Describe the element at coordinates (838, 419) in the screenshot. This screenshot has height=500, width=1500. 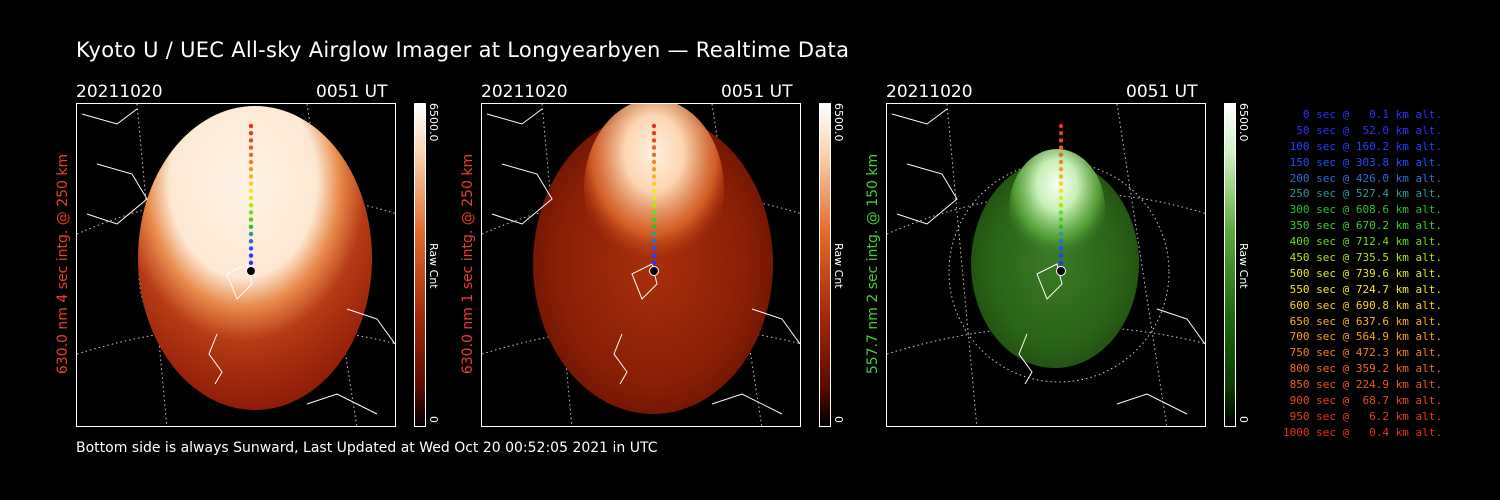
I see `panel-2-cbar-min: 0` at that location.